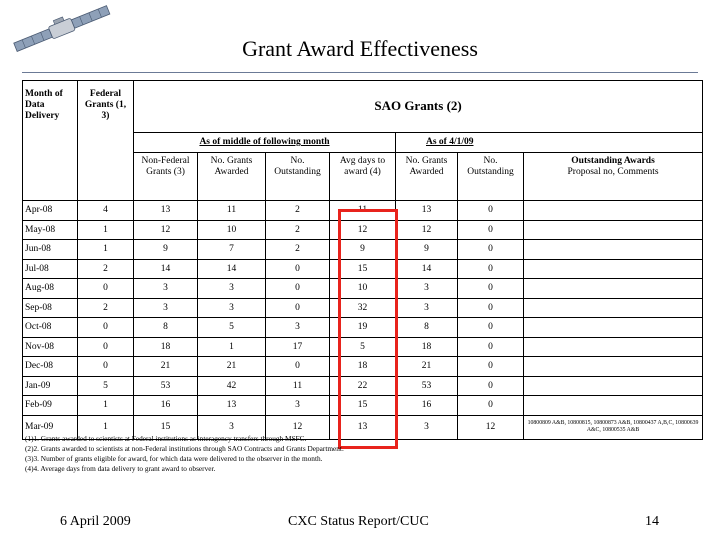 This screenshot has height=540, width=720. Describe the element at coordinates (549, 142) in the screenshot. I see `header-as-of-date: As of 4/1/09` at that location.